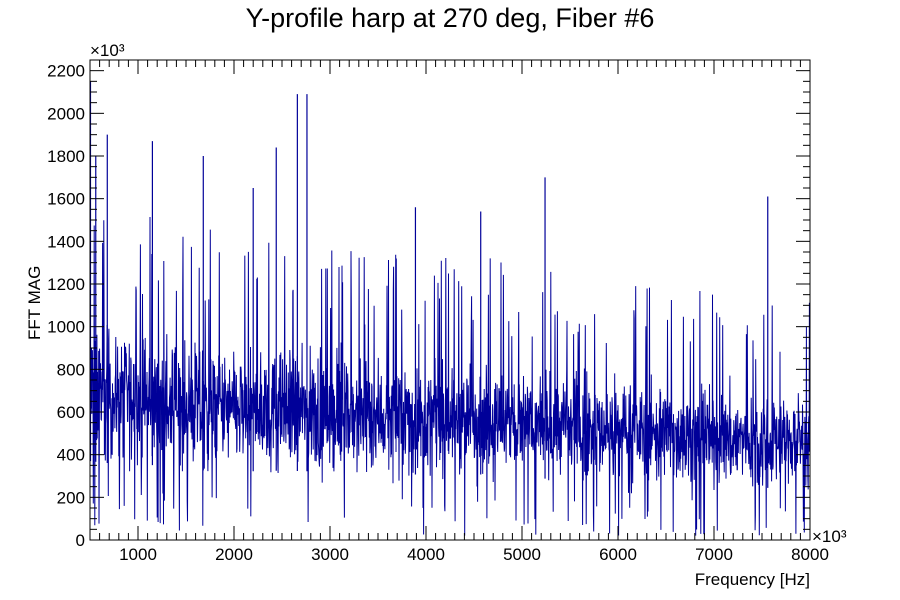 This screenshot has width=900, height=600. I want to click on y-tick-label: 1400, so click(66, 241).